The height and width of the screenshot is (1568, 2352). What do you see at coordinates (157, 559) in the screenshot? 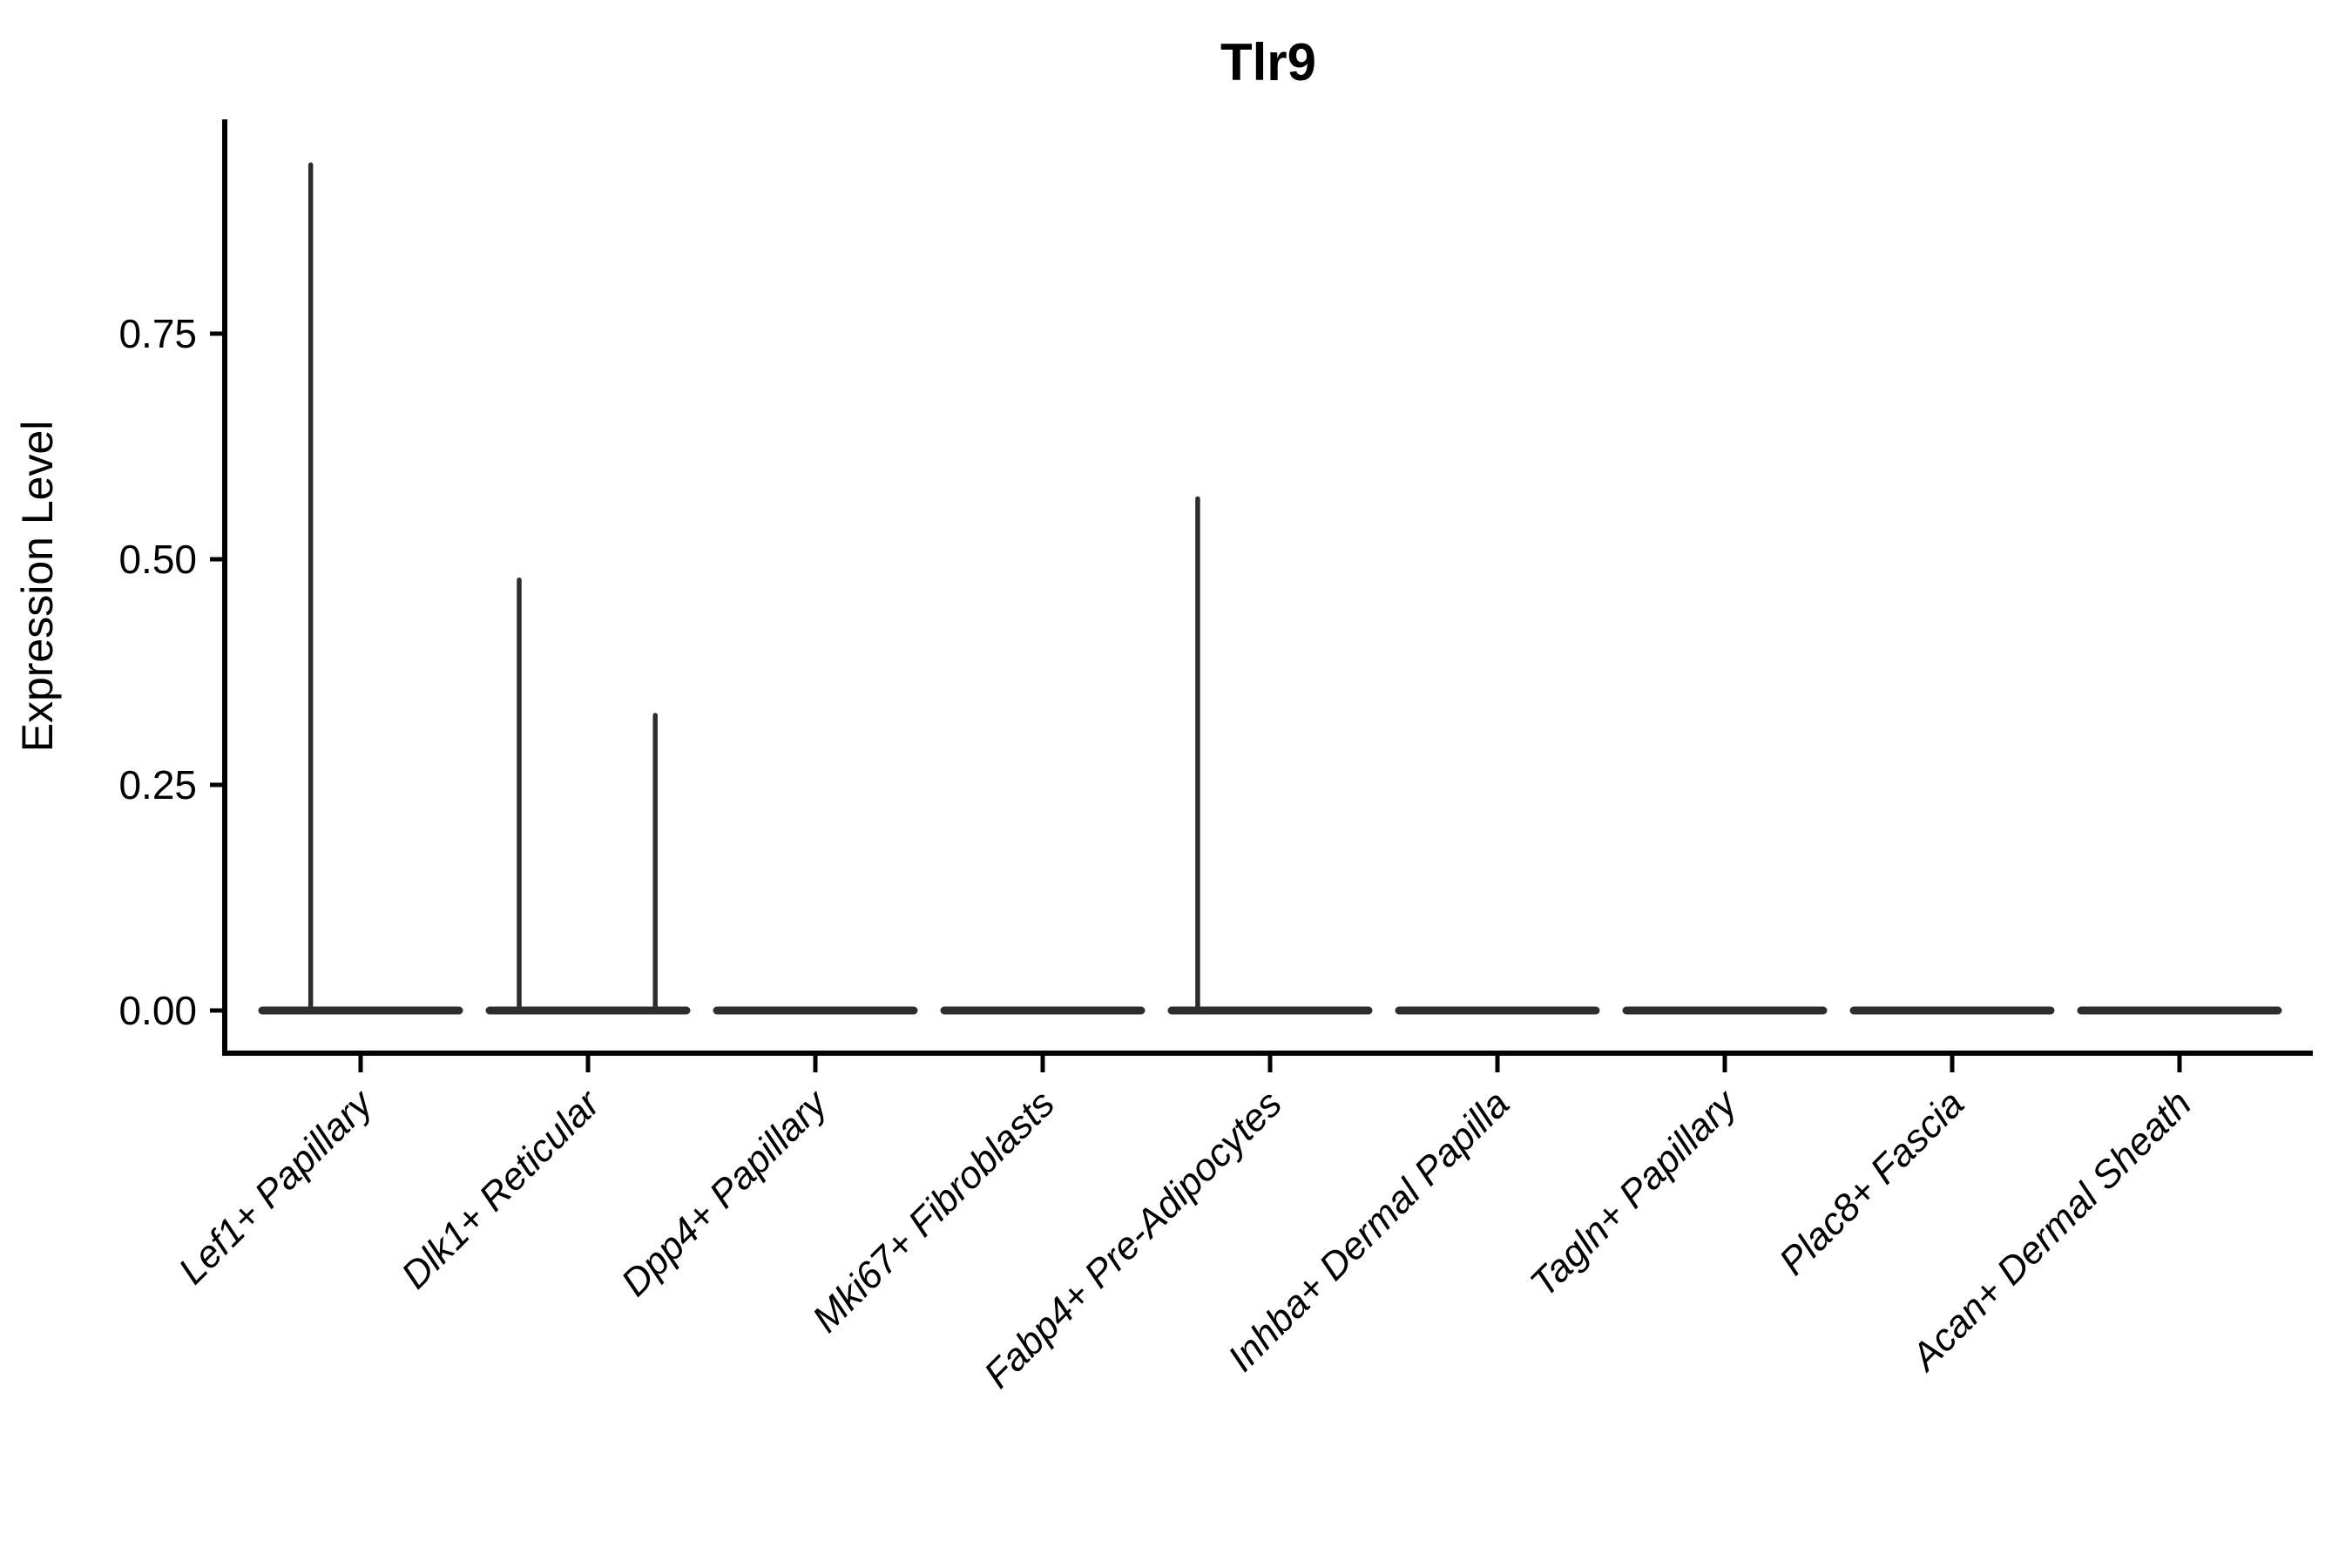
I see `y-tick-label: 0.50` at bounding box center [157, 559].